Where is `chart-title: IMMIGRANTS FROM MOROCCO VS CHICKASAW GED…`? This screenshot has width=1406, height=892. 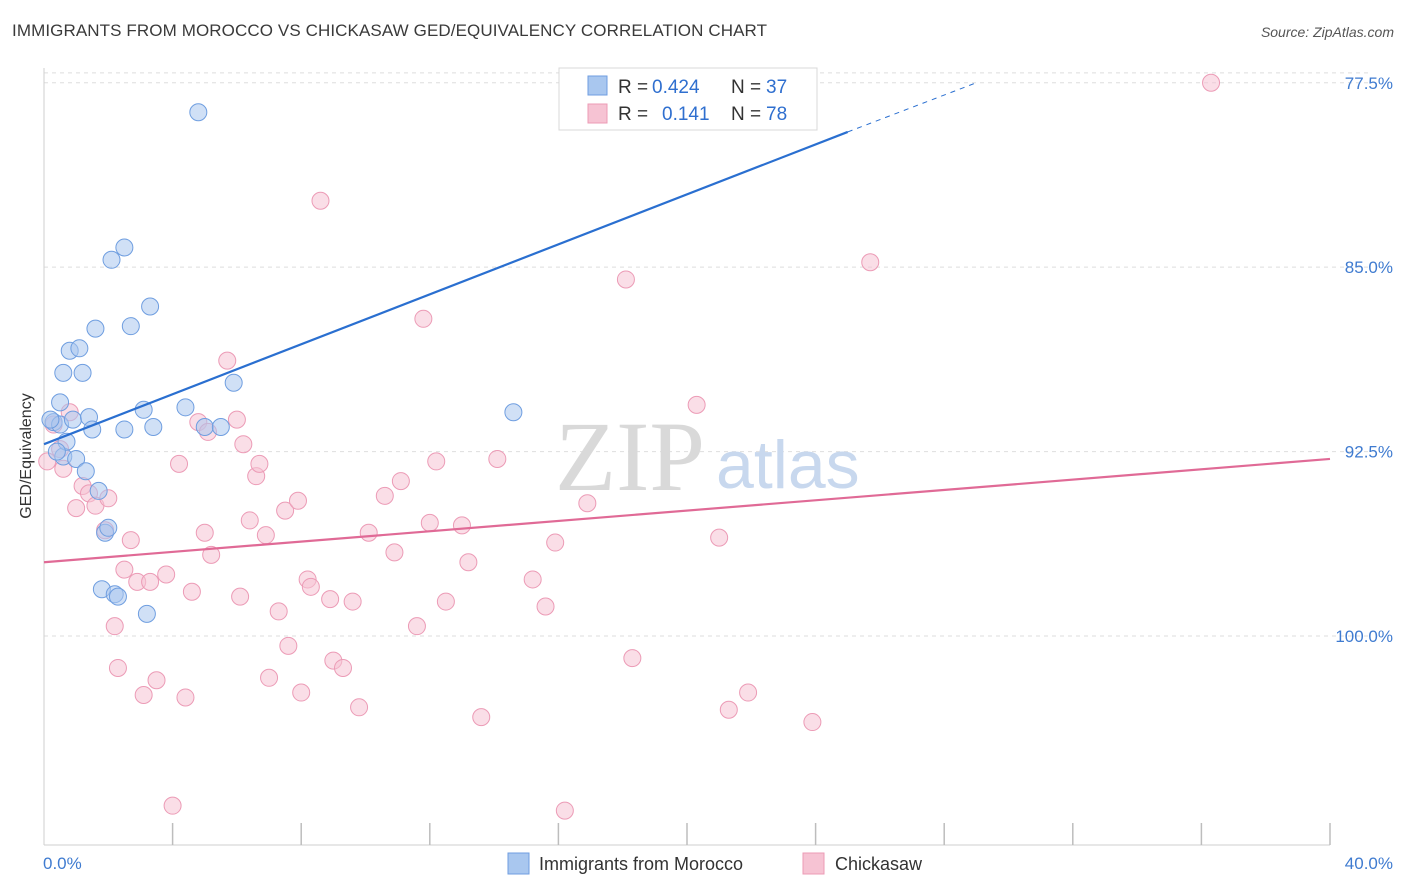 chart-title: IMMIGRANTS FROM MOROCCO VS CHICKASAW GED… is located at coordinates (390, 30).